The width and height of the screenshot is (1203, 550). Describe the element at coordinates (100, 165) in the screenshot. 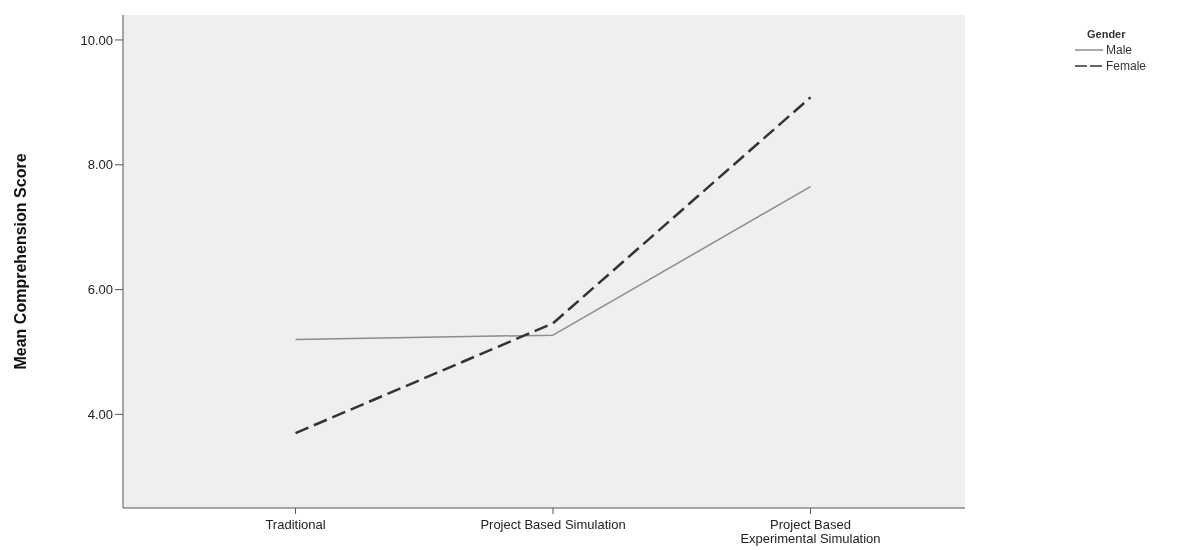

I see `y-tick-label: 8.00` at that location.